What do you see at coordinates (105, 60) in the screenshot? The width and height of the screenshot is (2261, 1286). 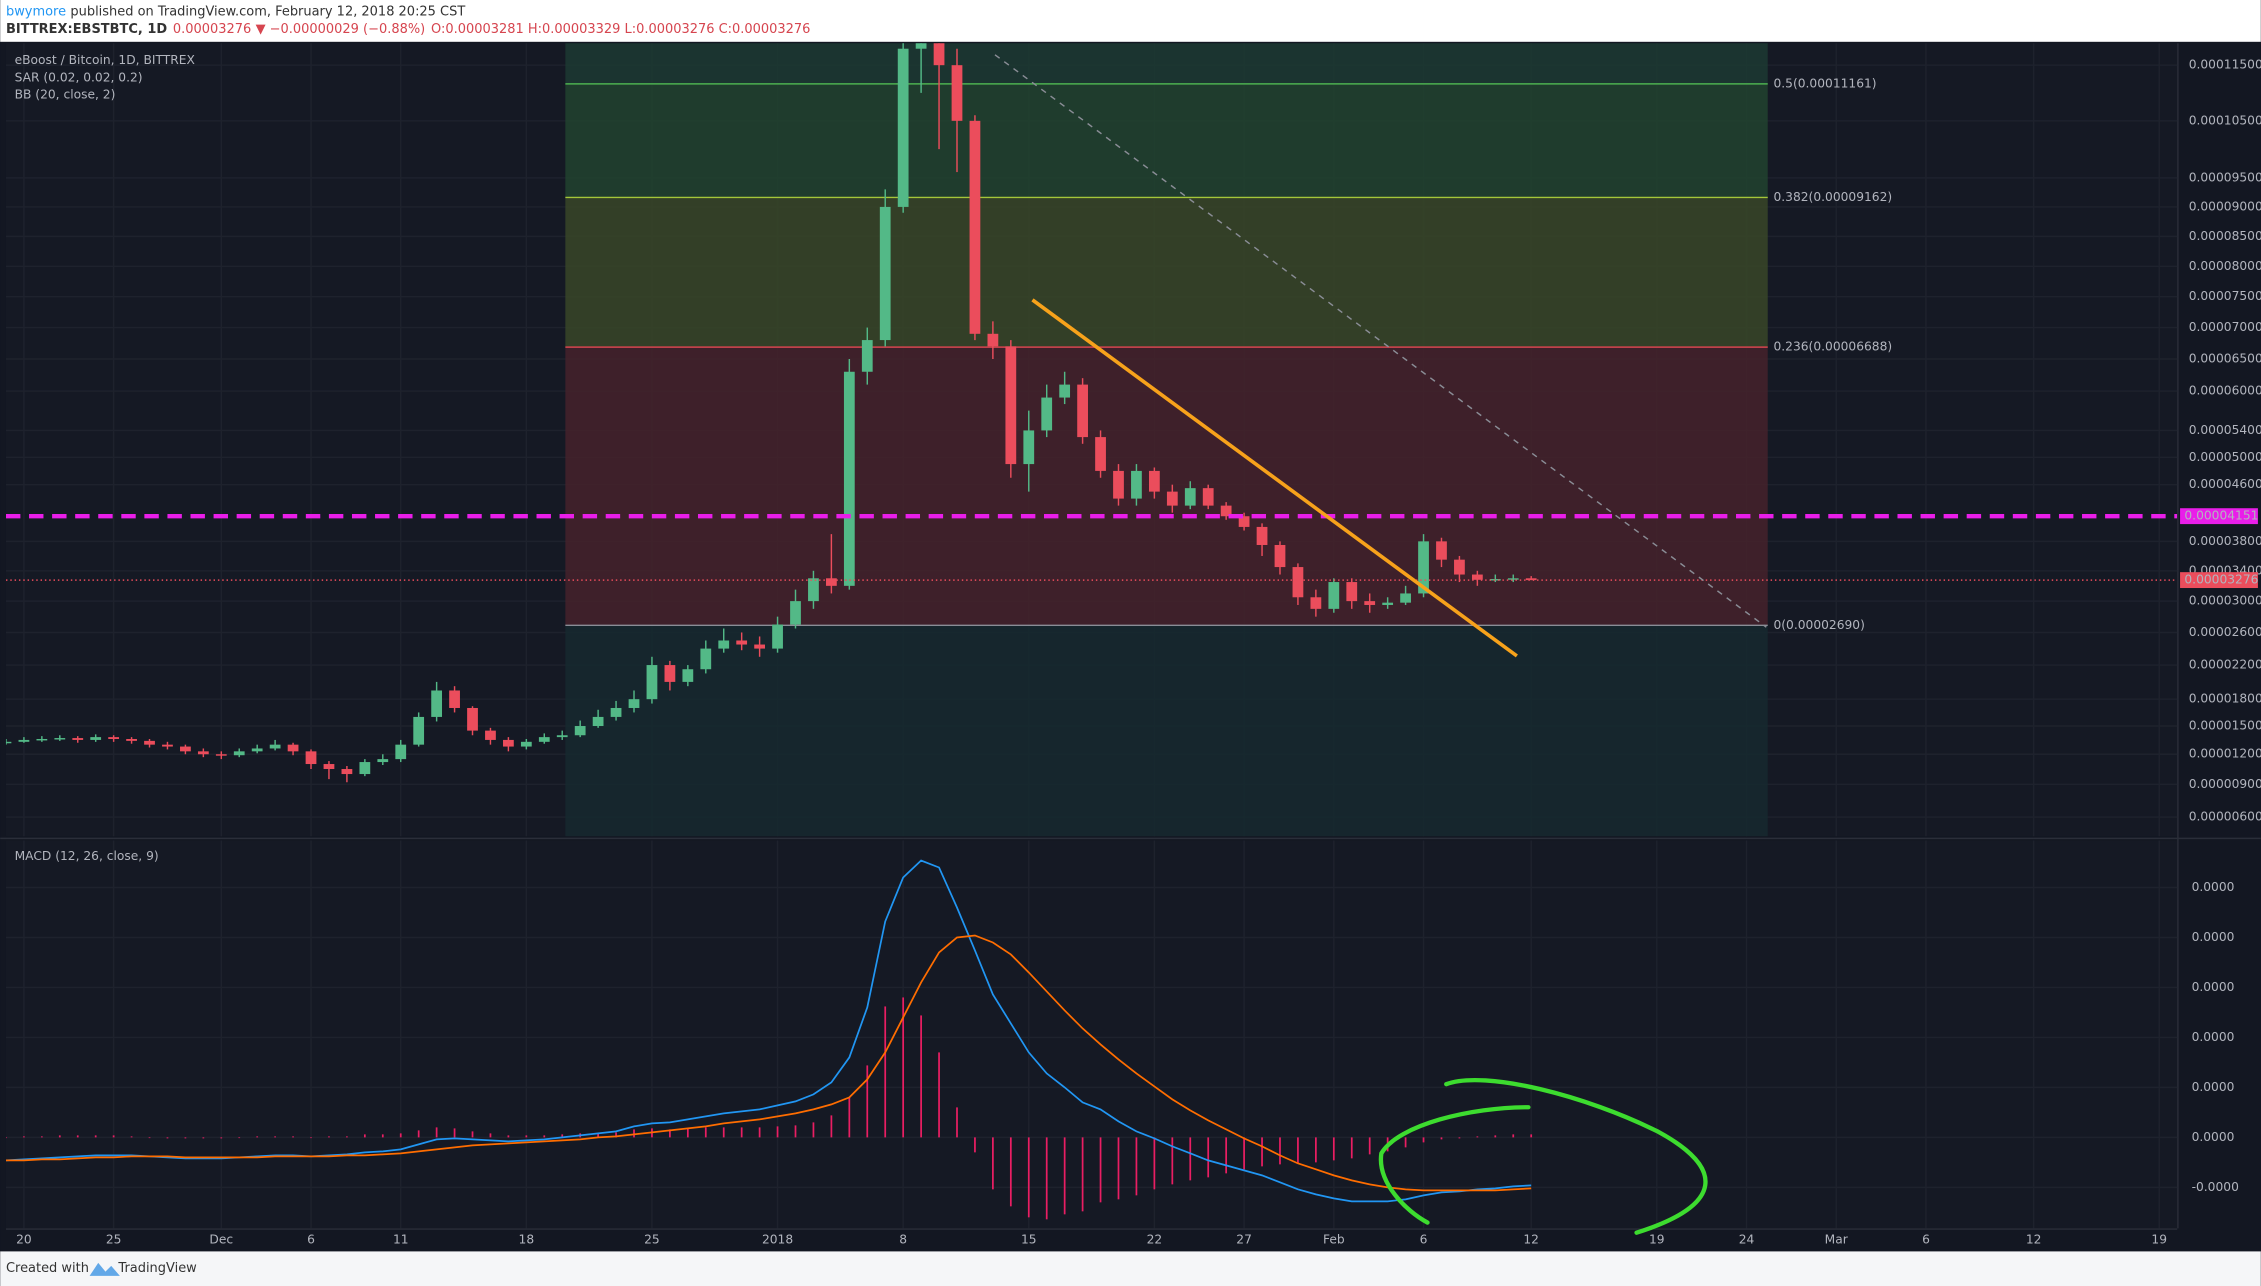 I see `chart-title: eBoost / Bitcoin, 1D, BITTREX` at bounding box center [105, 60].